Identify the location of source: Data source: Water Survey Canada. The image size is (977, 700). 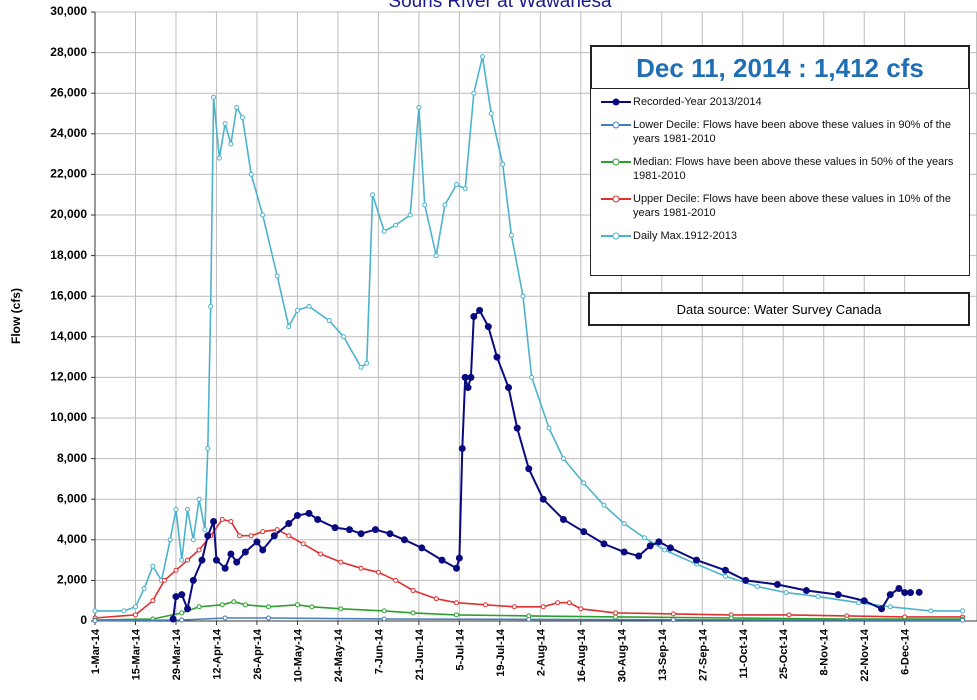
(779, 309).